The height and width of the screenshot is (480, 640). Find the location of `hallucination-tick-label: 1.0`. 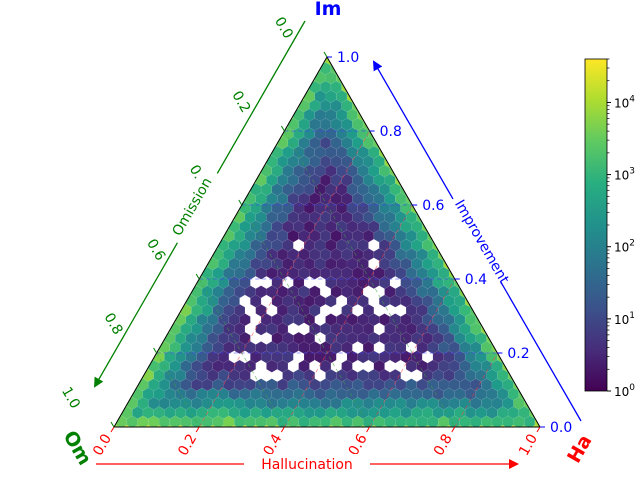

hallucination-tick-label: 1.0 is located at coordinates (528, 444).